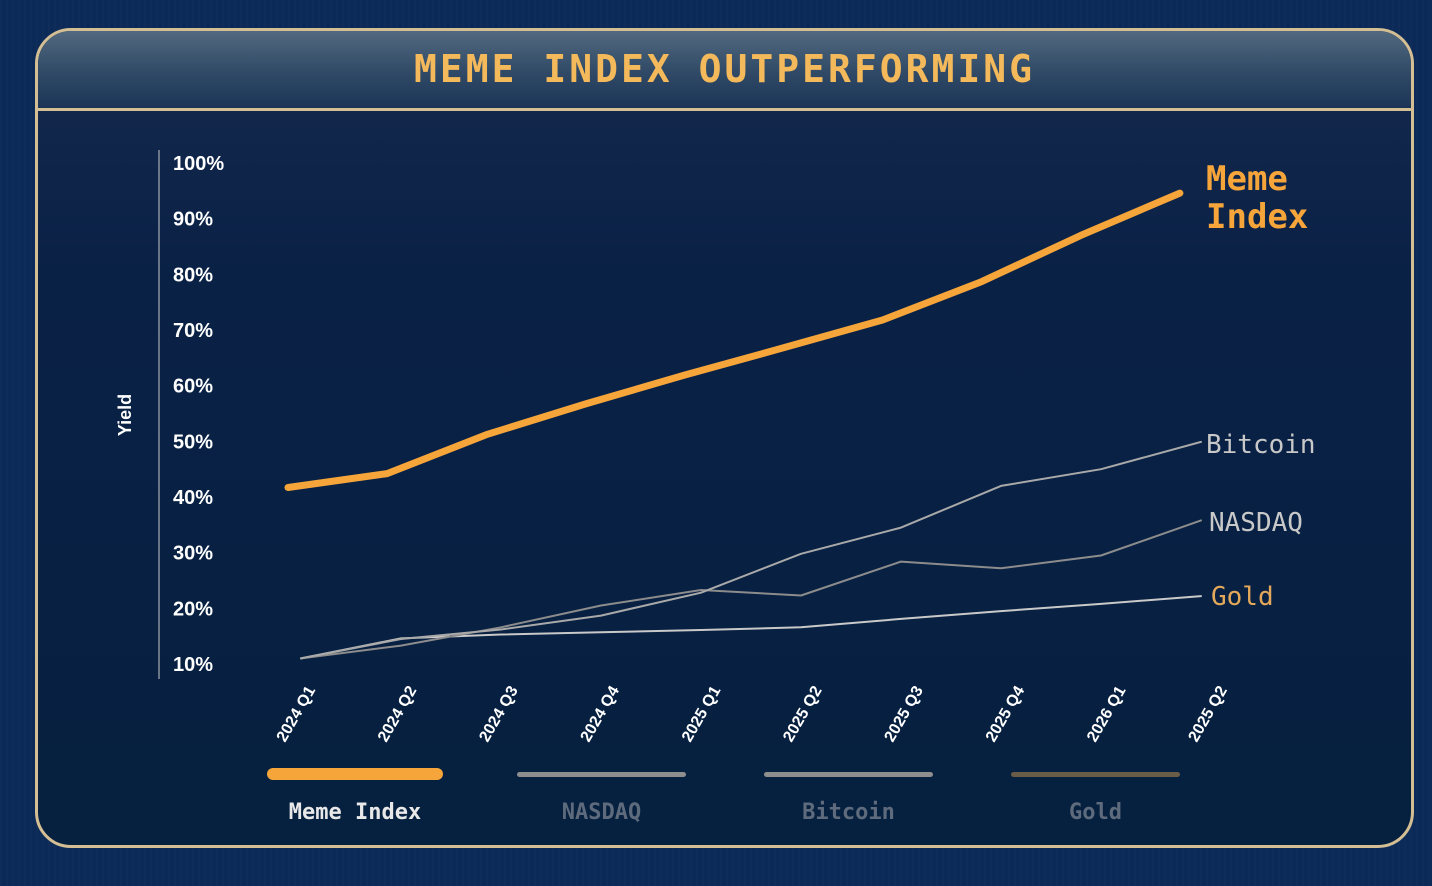 This screenshot has height=886, width=1432. I want to click on legend-label-nasdaq: NASDAQ, so click(601, 812).